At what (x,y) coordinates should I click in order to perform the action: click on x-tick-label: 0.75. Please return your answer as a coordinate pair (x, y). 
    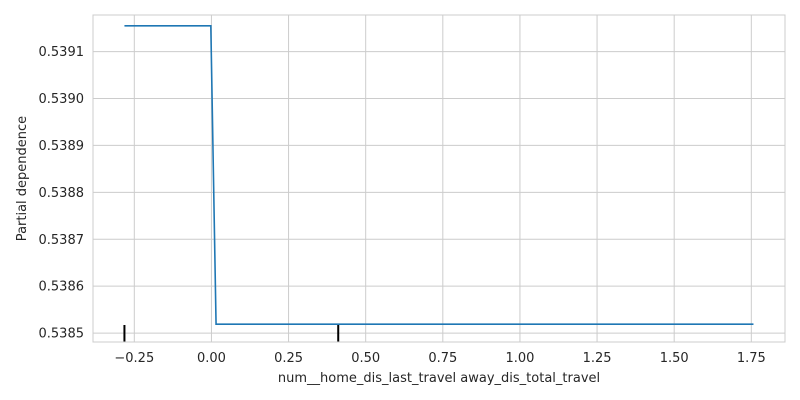
    Looking at the image, I should click on (442, 358).